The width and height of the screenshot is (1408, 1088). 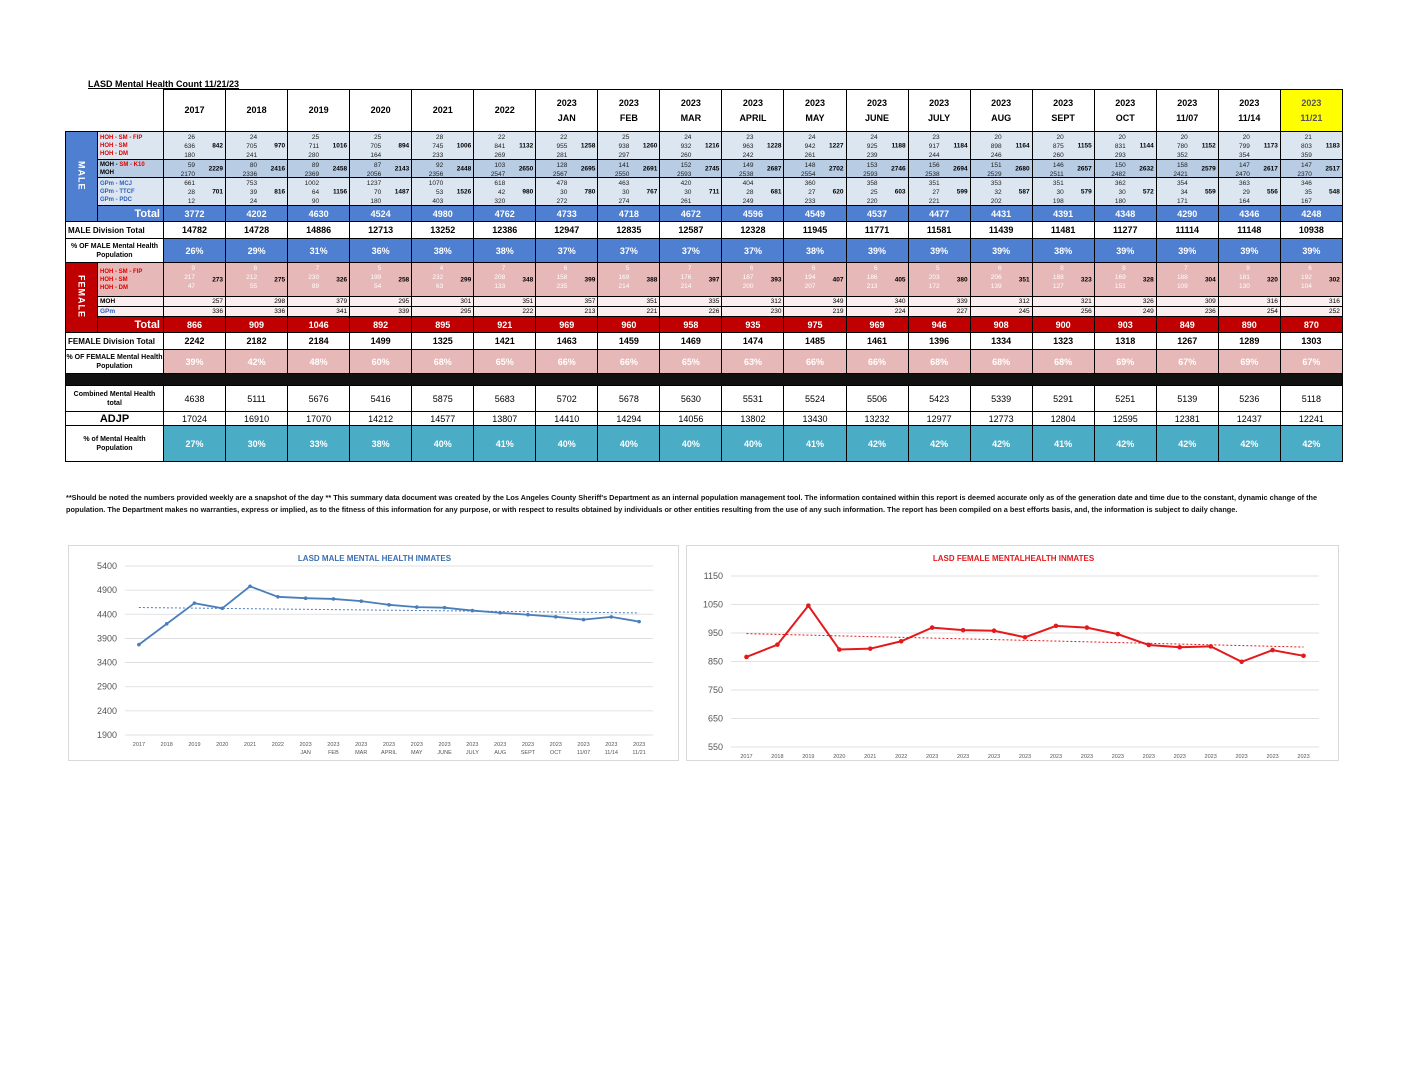 What do you see at coordinates (526, 168) in the screenshot?
I see `male-cell-sum: 2650` at bounding box center [526, 168].